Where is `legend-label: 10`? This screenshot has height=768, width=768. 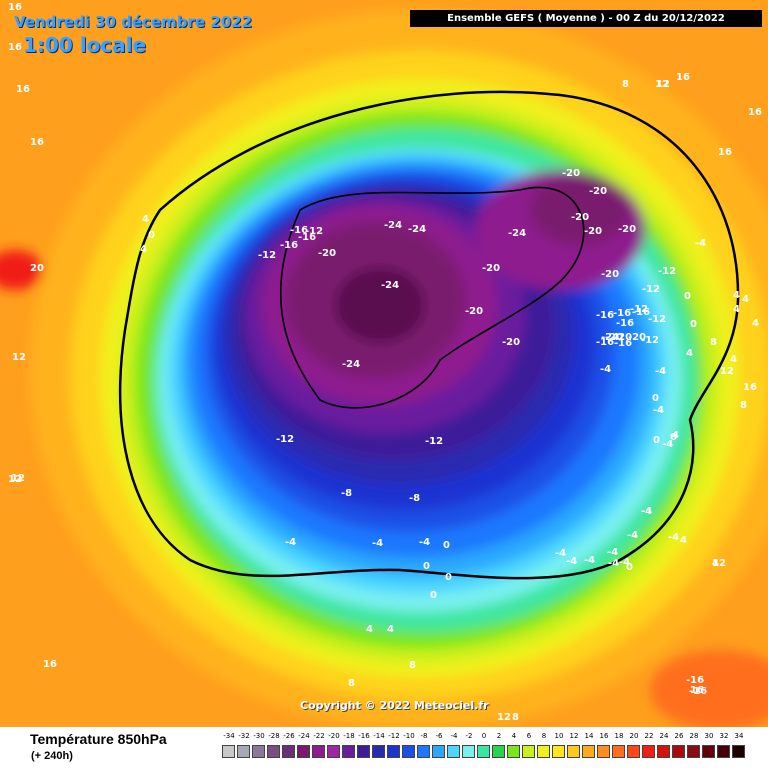 legend-label: 10 is located at coordinates (559, 736).